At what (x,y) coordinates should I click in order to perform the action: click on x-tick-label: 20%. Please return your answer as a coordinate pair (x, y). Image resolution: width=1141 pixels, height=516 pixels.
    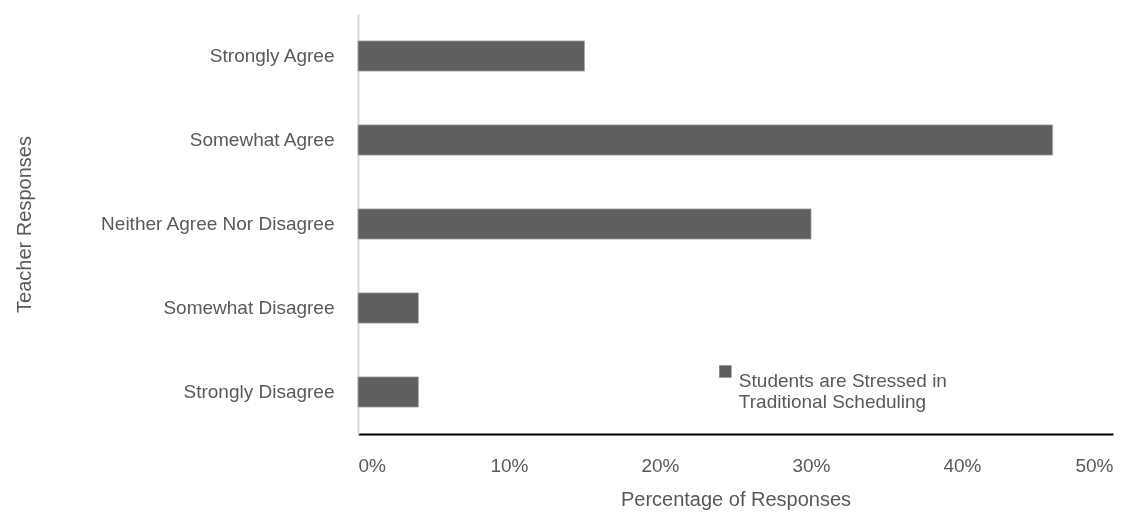
    Looking at the image, I should click on (660, 465).